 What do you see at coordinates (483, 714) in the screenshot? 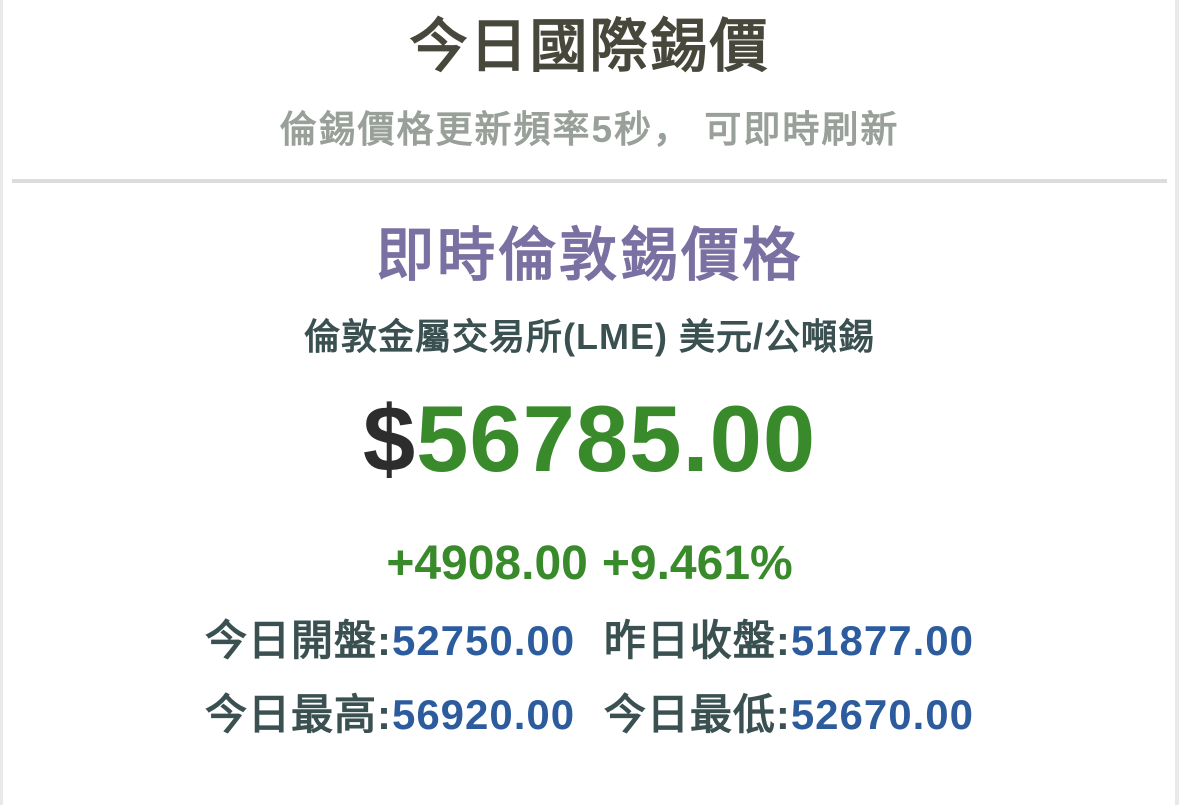
I see `stat-today-high-value: 56920.00` at bounding box center [483, 714].